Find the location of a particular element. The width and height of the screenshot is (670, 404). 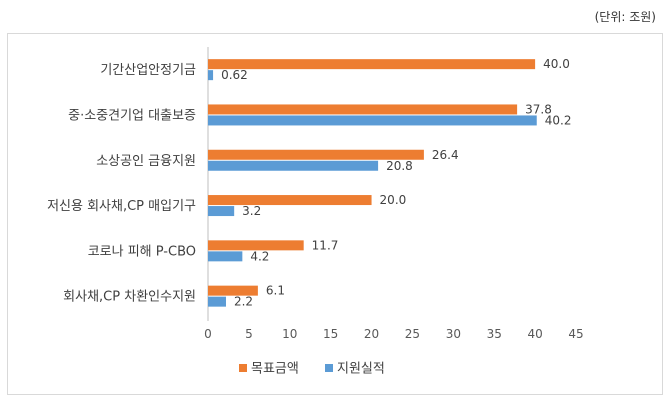

x-tick-label: 15 is located at coordinates (330, 334).